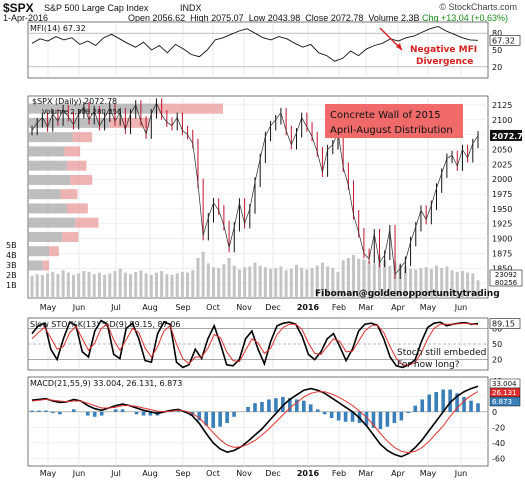  Describe the element at coordinates (497, 33) in the screenshot. I see `mfi-tick-label: 80` at that location.